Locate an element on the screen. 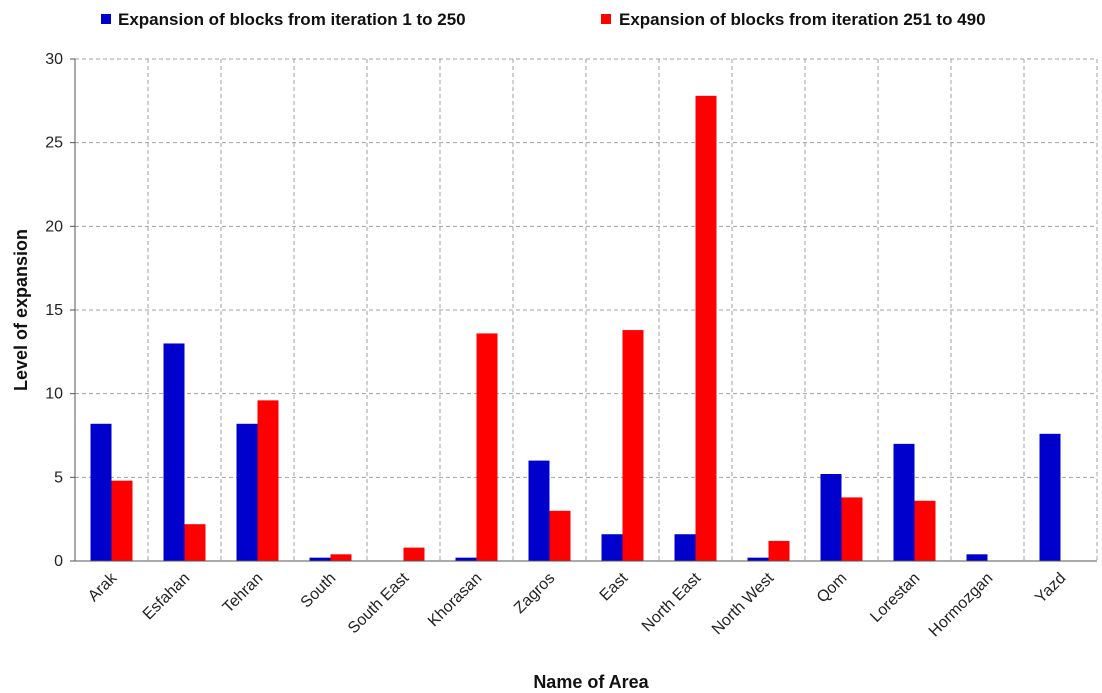 This screenshot has height=693, width=1102. y-tick-label: 10 is located at coordinates (54, 394).